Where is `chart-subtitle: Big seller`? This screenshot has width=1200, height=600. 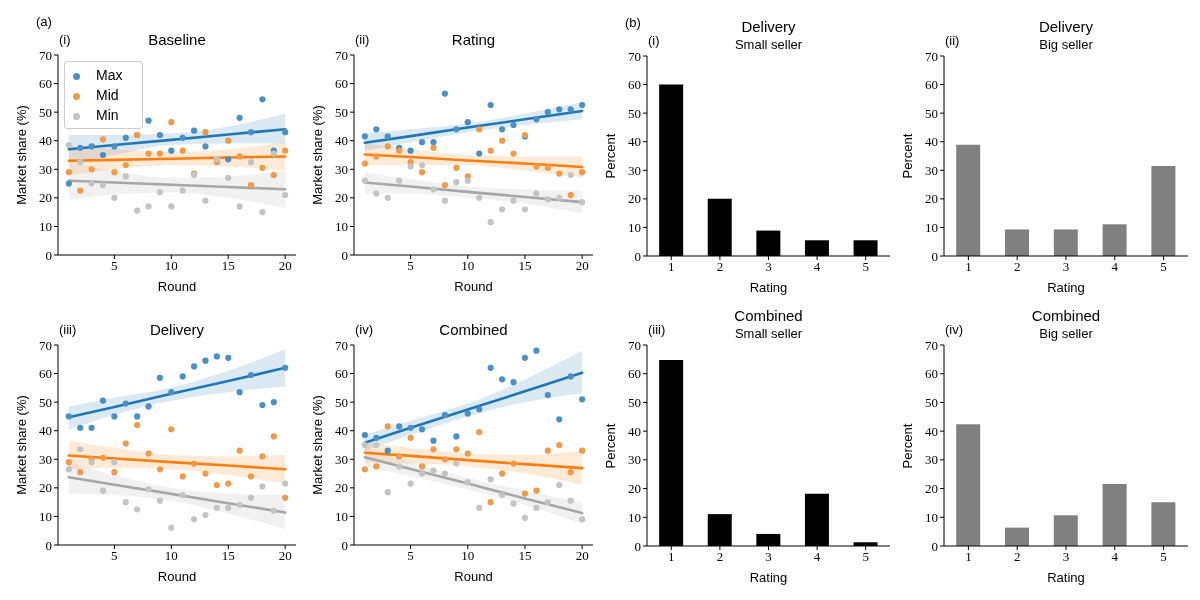
chart-subtitle: Big seller is located at coordinates (1066, 44).